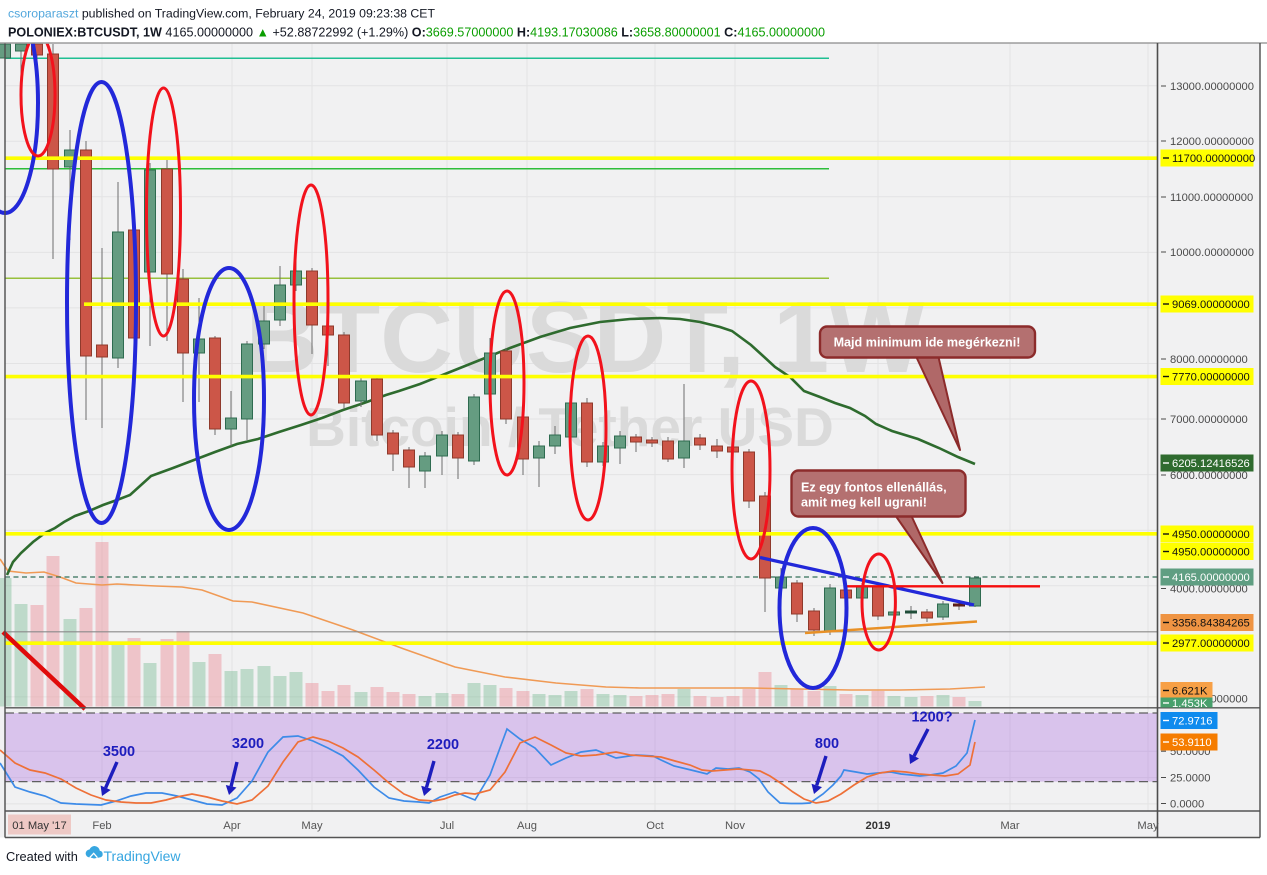 This screenshot has width=1267, height=875. Describe the element at coordinates (443, 745) in the screenshot. I see `svg-text: 2200` at that location.